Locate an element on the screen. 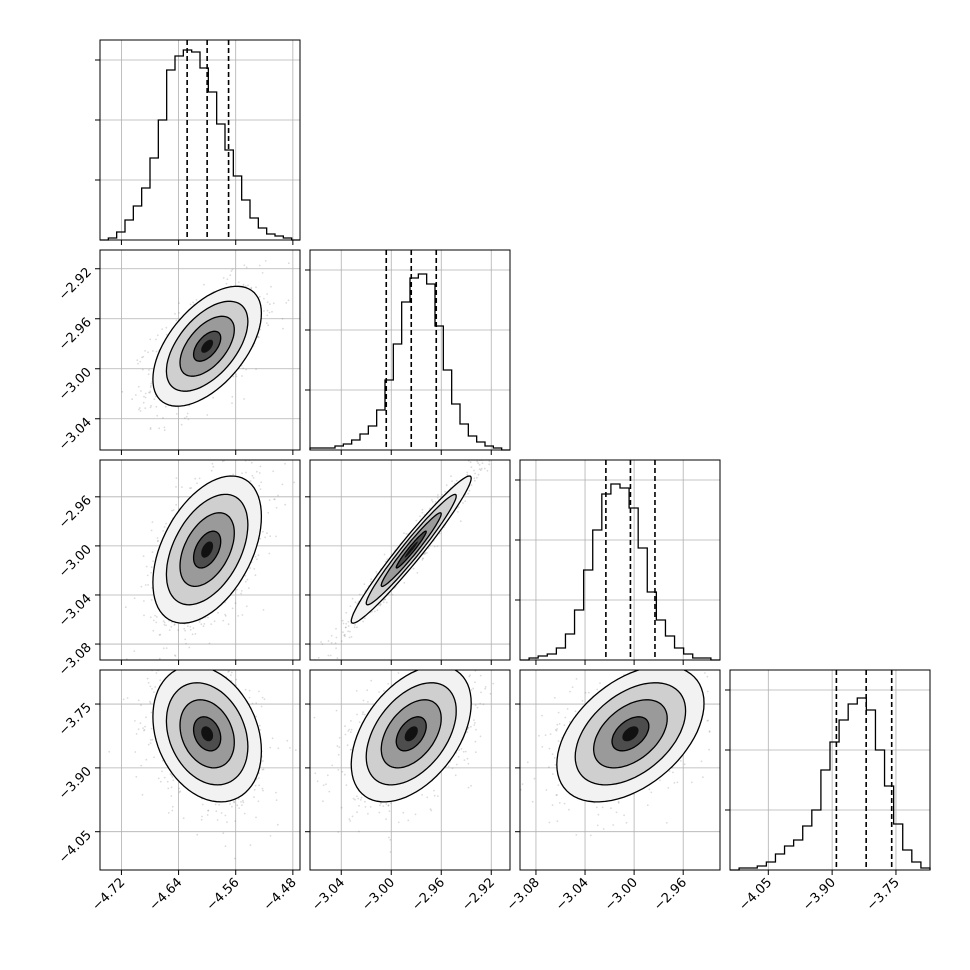 The width and height of the screenshot is (970, 970). x-tick-label: −2.96 is located at coordinates (428, 894).